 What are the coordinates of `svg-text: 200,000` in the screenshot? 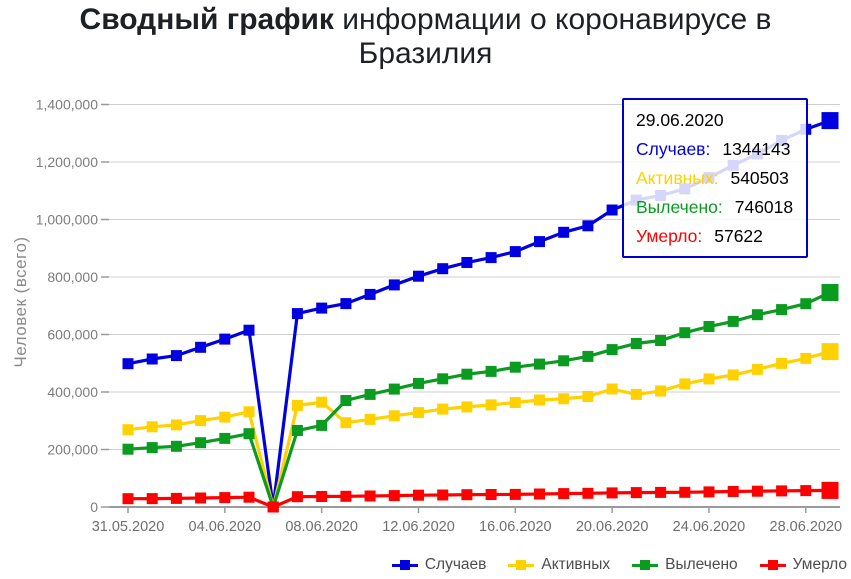 It's located at (72, 450).